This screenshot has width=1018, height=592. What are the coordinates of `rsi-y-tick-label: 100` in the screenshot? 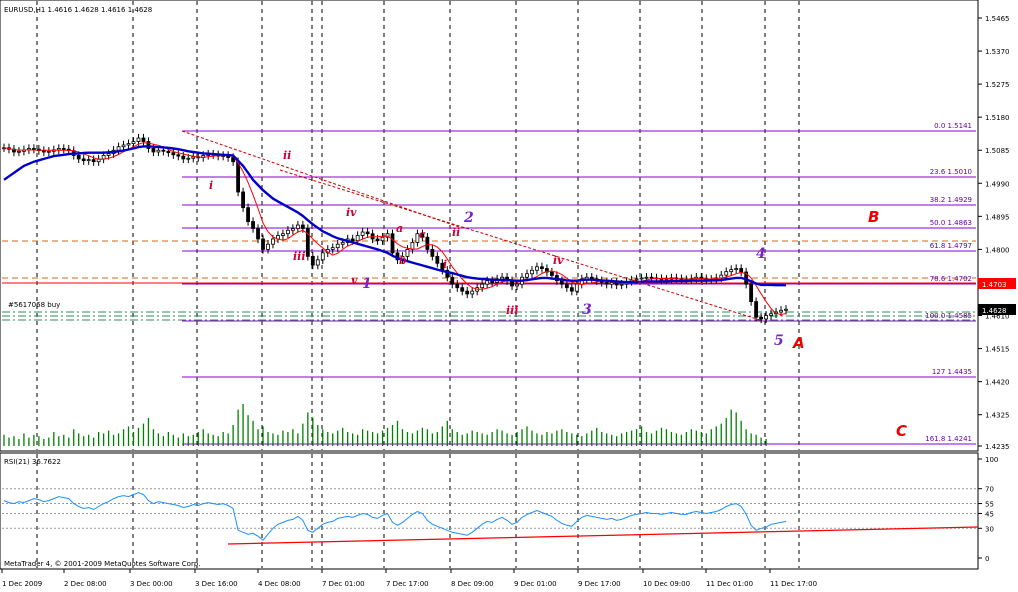 It's located at (991, 460).